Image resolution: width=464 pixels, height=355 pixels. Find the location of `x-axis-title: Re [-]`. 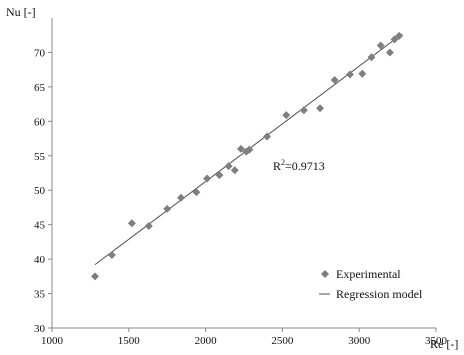

x-axis-title: Re [-] is located at coordinates (444, 344).